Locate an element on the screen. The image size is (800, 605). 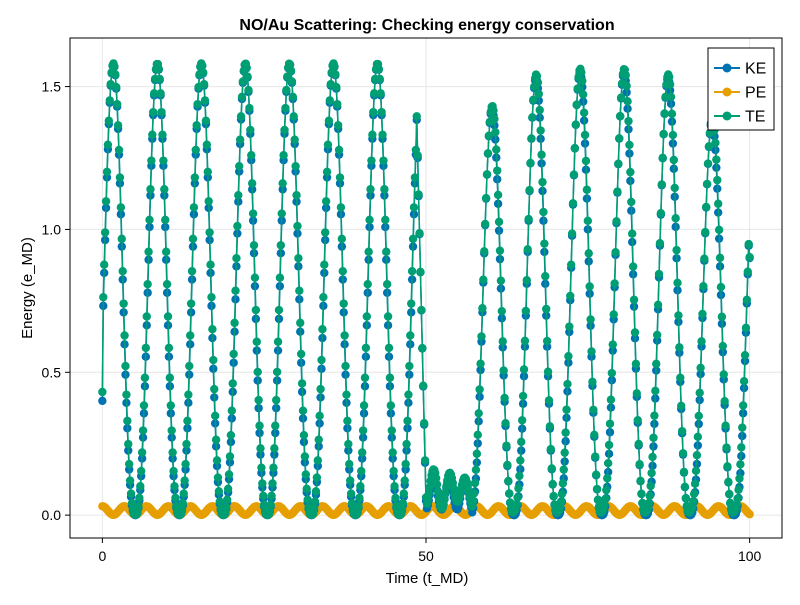
y-tick-label: 1.0 is located at coordinates (52, 229).